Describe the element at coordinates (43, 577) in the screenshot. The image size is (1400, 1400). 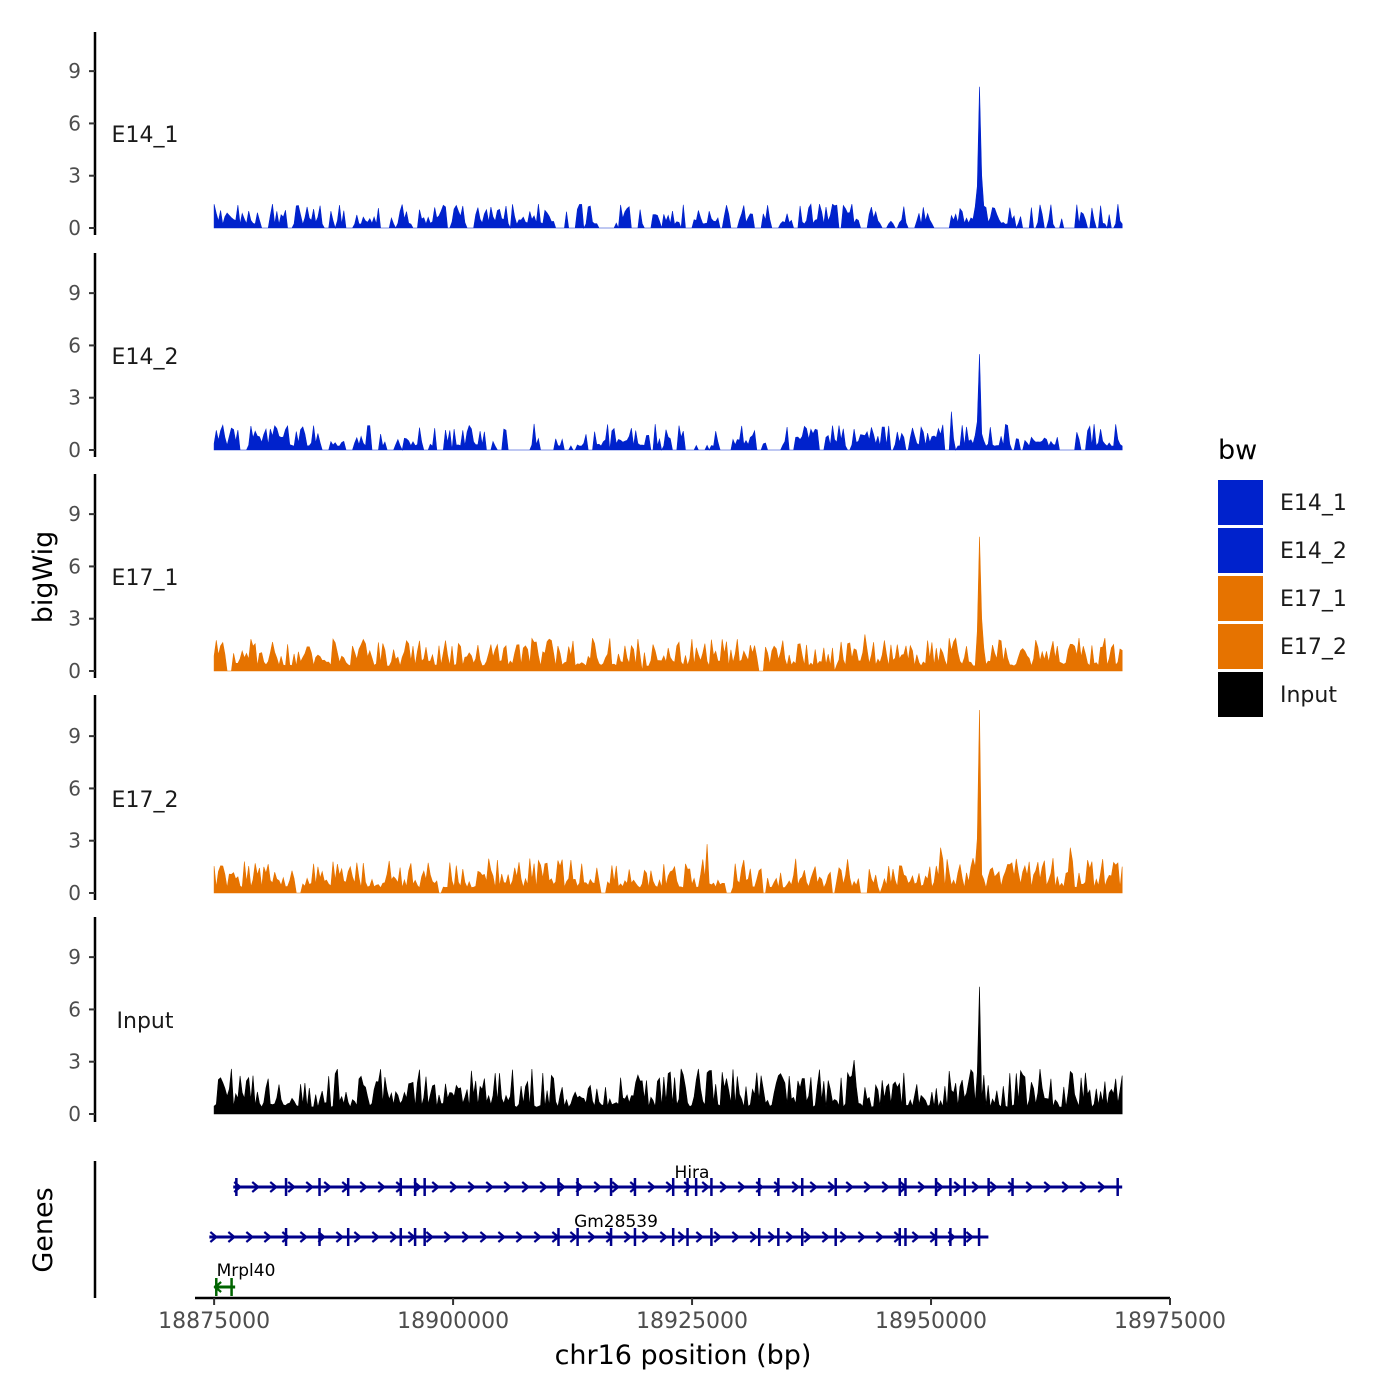
I see `y-axis-title: bigWig` at that location.